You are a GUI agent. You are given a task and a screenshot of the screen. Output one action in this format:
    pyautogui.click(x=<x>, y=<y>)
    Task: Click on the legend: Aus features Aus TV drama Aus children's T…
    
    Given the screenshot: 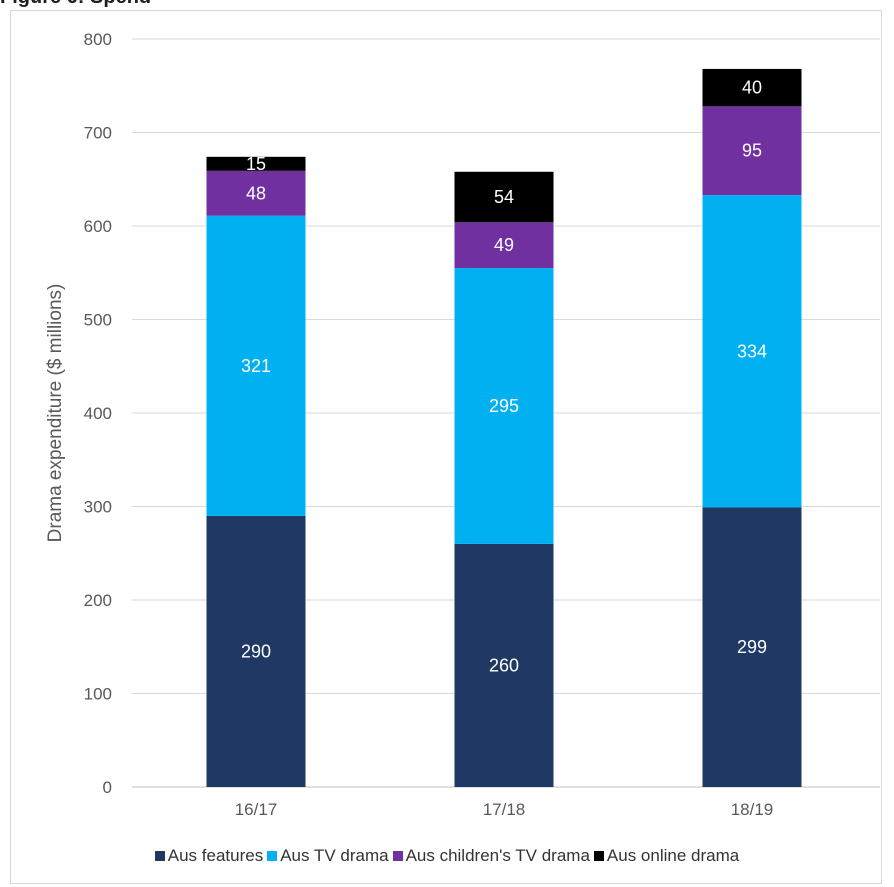 What is the action you would take?
    pyautogui.click(x=447, y=856)
    